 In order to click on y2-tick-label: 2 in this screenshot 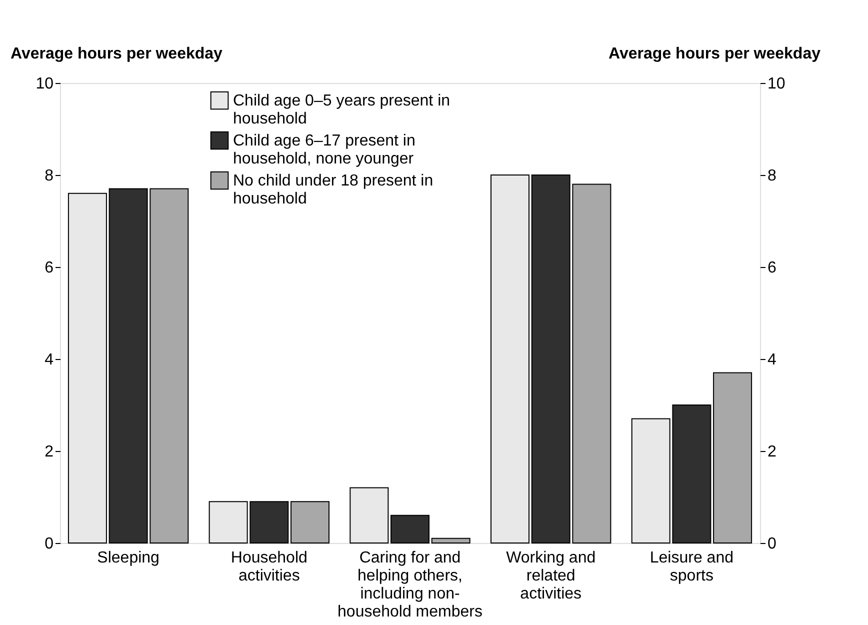, I will do `click(772, 452)`.